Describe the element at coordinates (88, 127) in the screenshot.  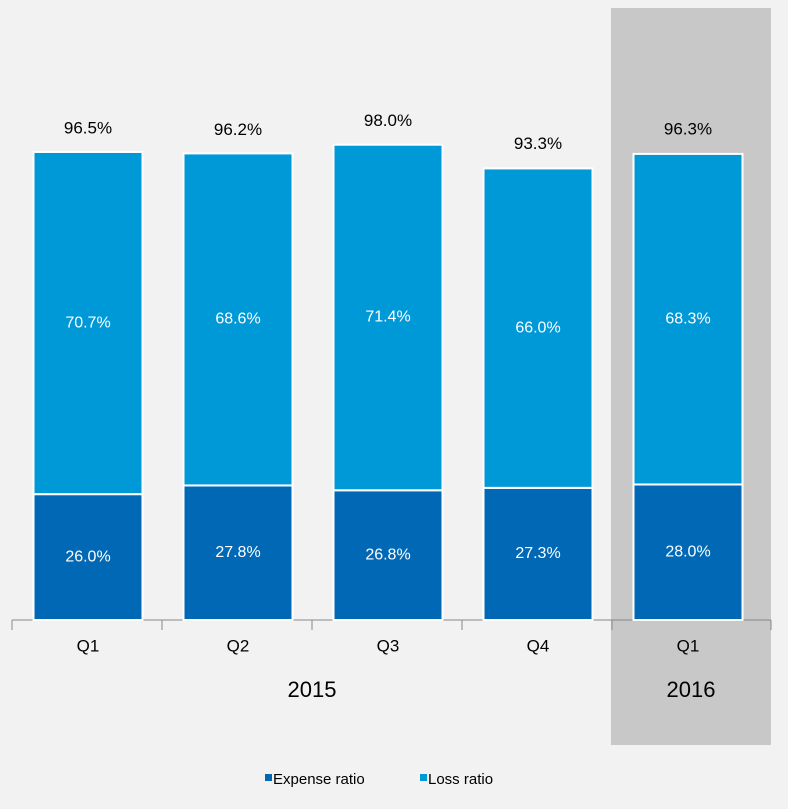
I see `total-label: 96.5%` at that location.